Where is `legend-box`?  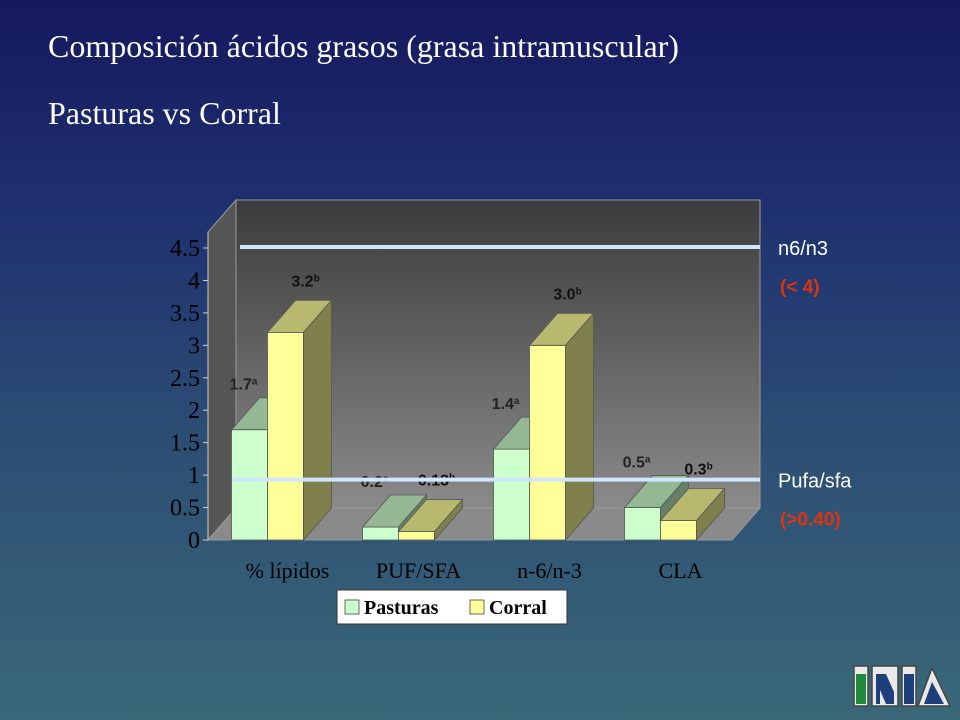 legend-box is located at coordinates (452, 607).